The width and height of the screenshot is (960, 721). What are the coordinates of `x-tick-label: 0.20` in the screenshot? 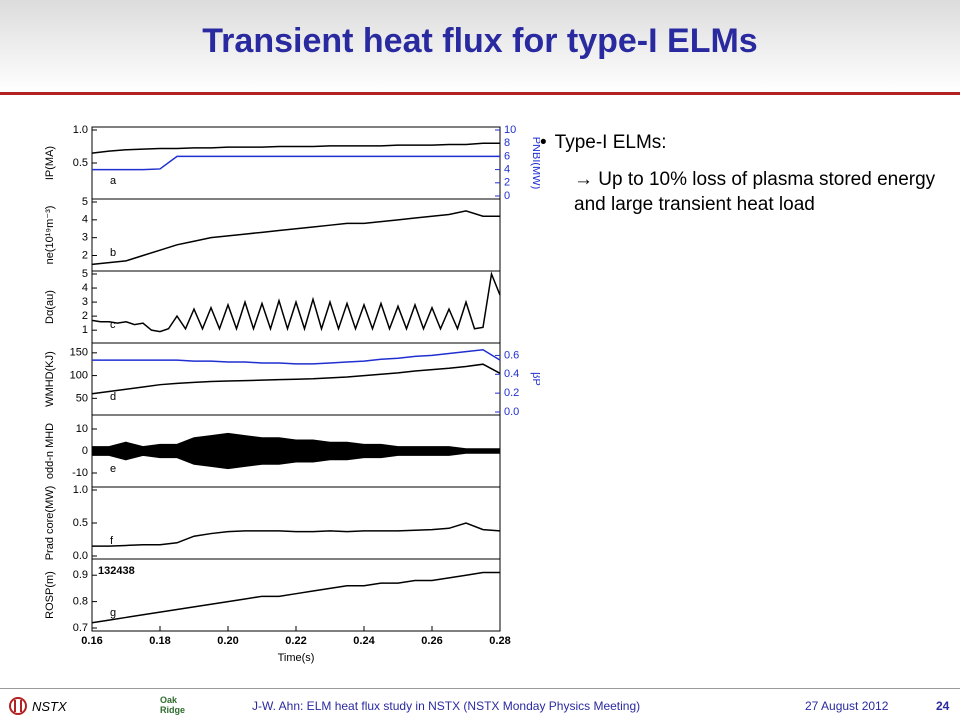 It's located at (227, 641).